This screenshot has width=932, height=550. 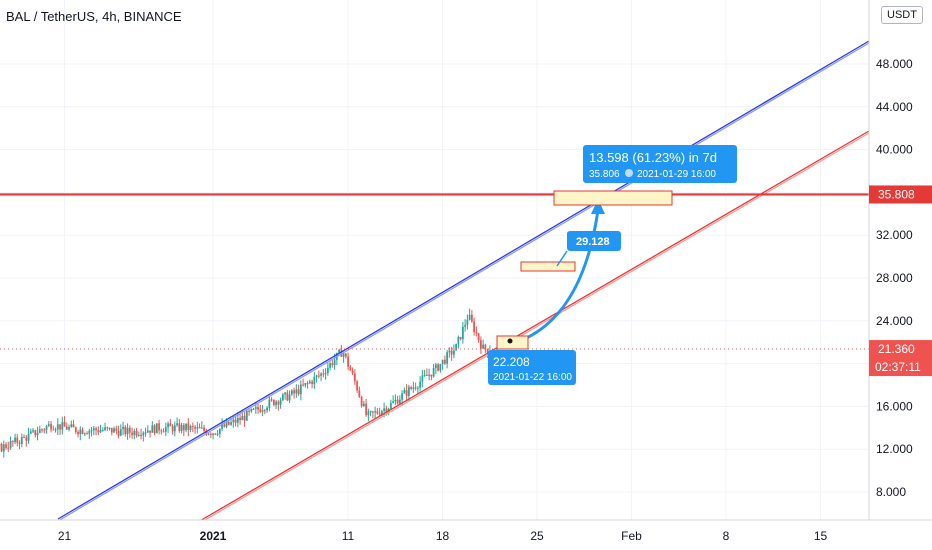 I want to click on x-tick-label: 15, so click(x=821, y=536).